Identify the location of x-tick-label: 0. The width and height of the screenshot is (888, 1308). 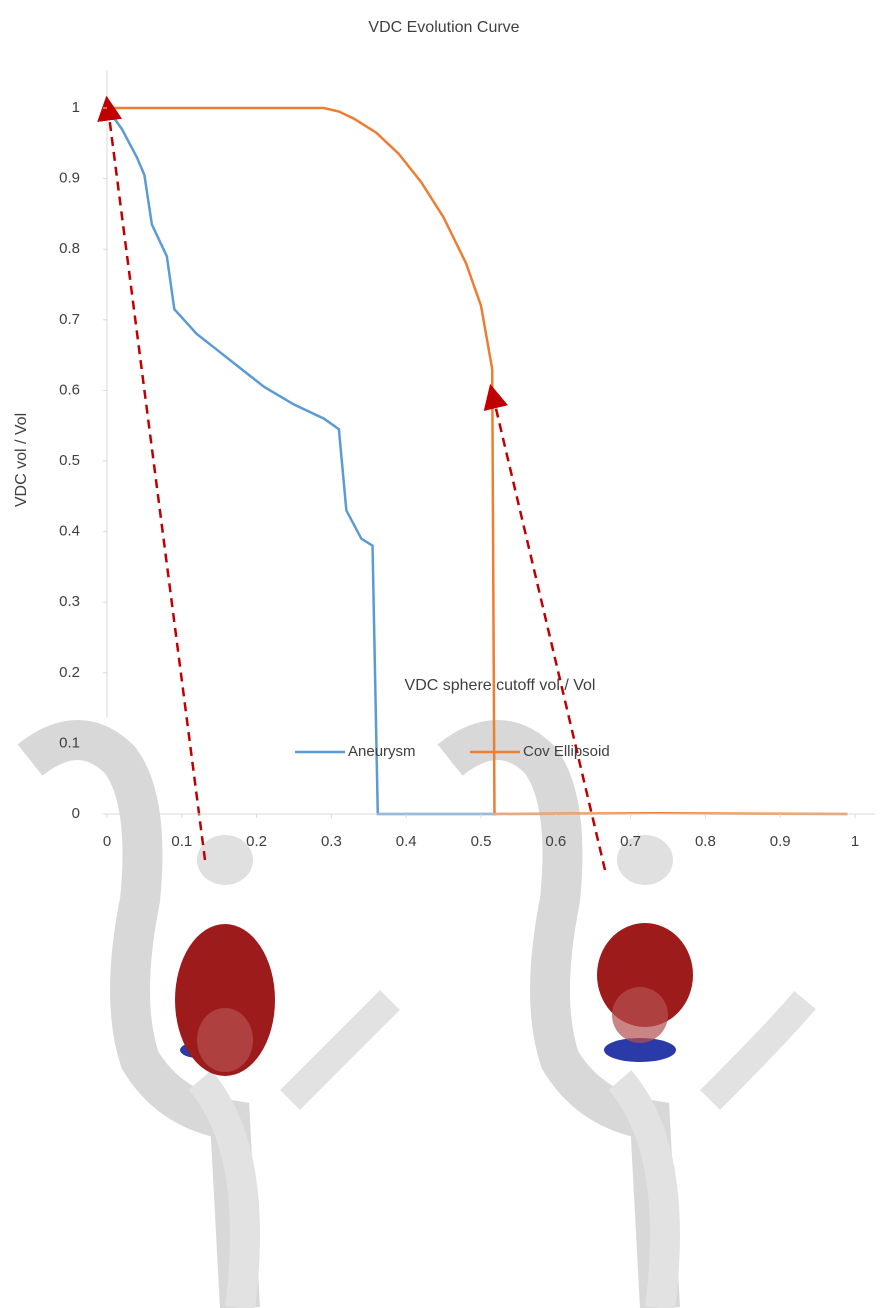
(107, 841).